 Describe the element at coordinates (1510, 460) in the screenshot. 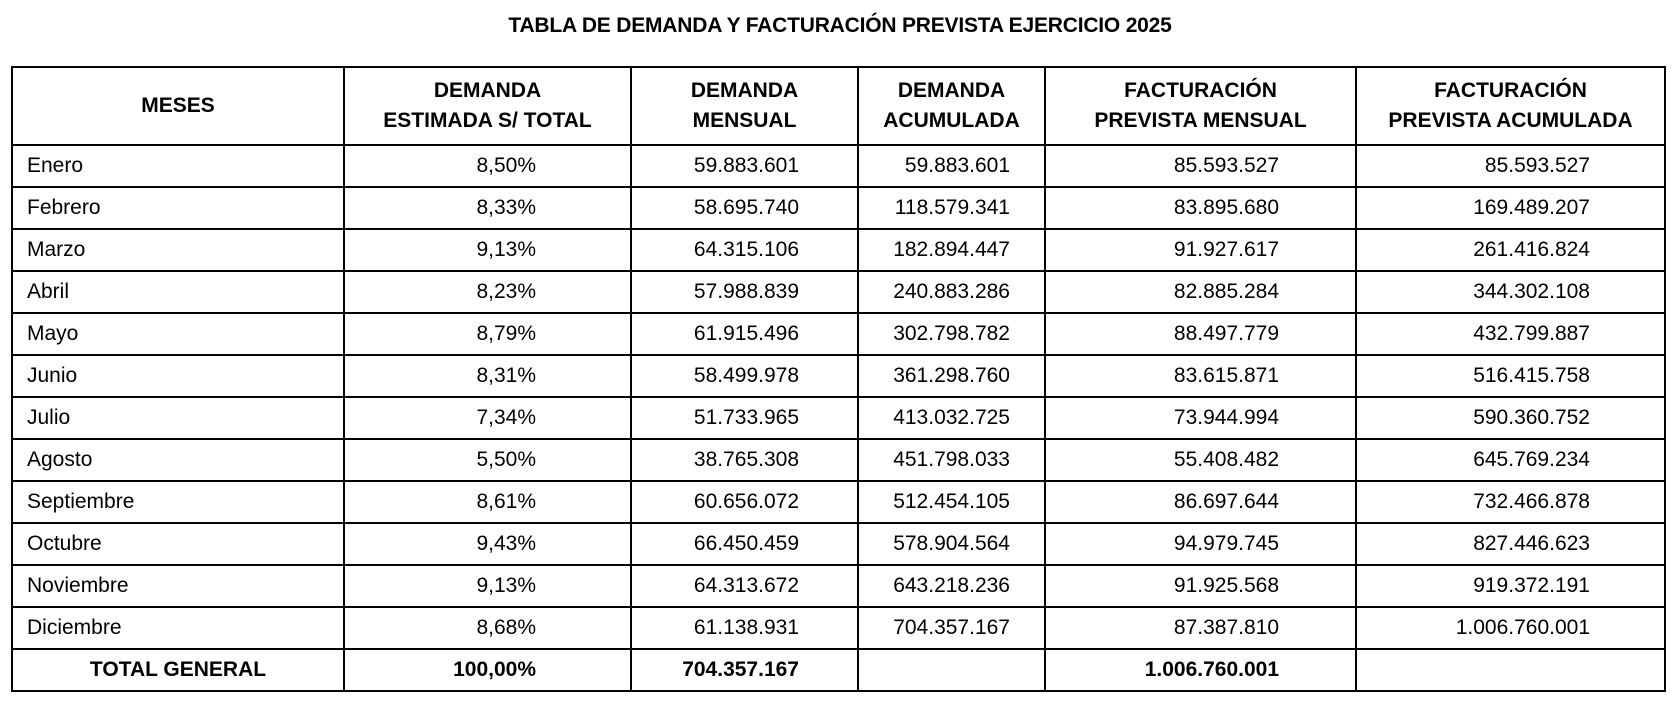

I see `cell-cumulative-billing: 645.769.234` at that location.